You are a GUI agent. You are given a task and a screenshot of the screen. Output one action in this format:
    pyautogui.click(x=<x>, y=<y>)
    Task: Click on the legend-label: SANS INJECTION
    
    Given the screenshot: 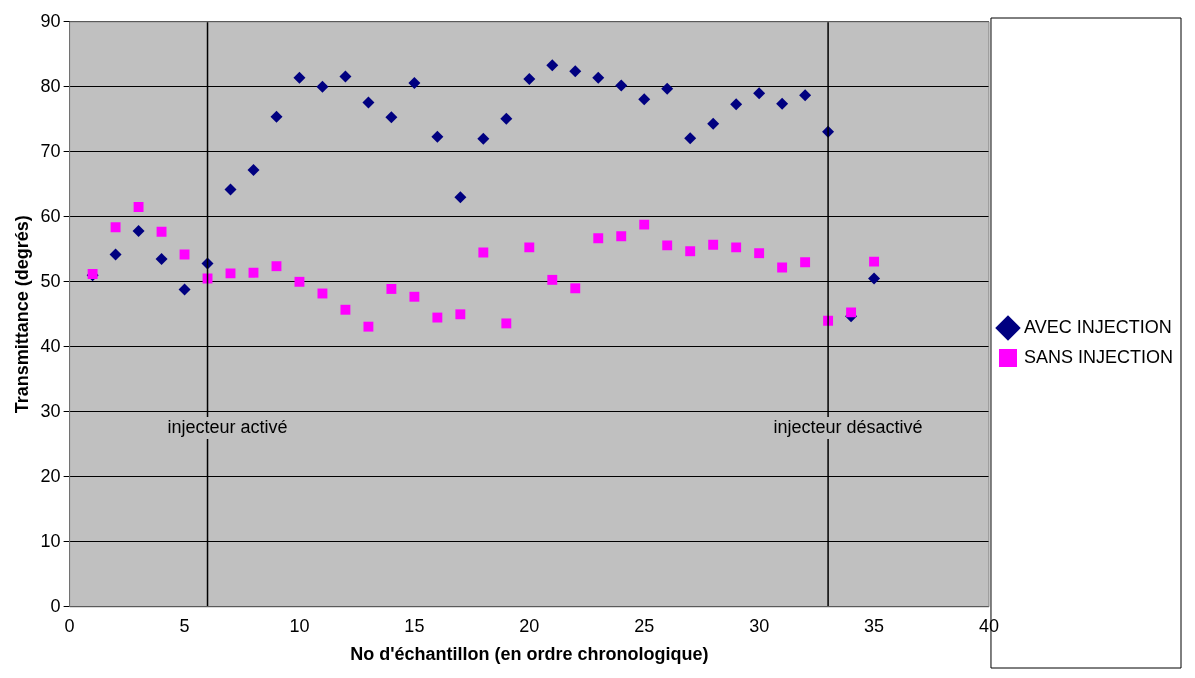 What is the action you would take?
    pyautogui.click(x=1098, y=356)
    